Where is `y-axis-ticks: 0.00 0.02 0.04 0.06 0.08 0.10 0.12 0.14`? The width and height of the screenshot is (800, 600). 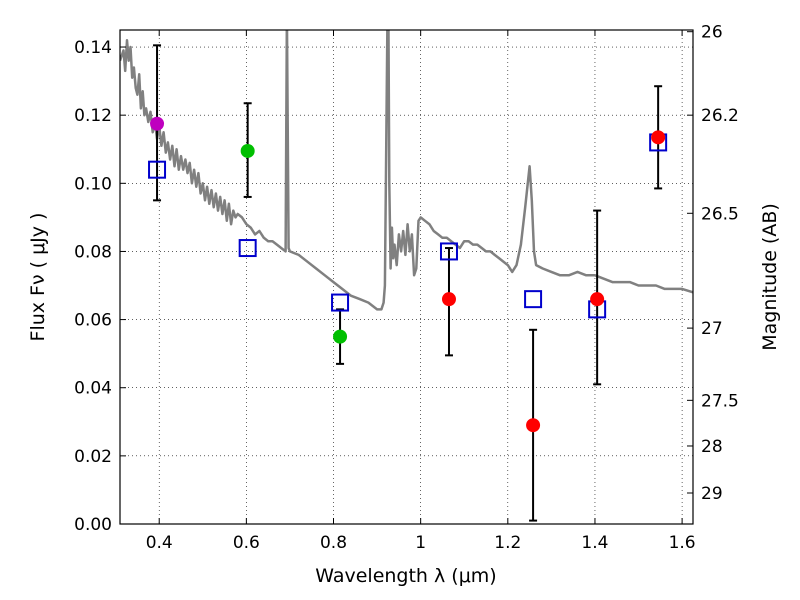
y-axis-ticks: 0.00 0.02 0.04 0.06 0.08 0.10 0.12 0.14 is located at coordinates (100, 286).